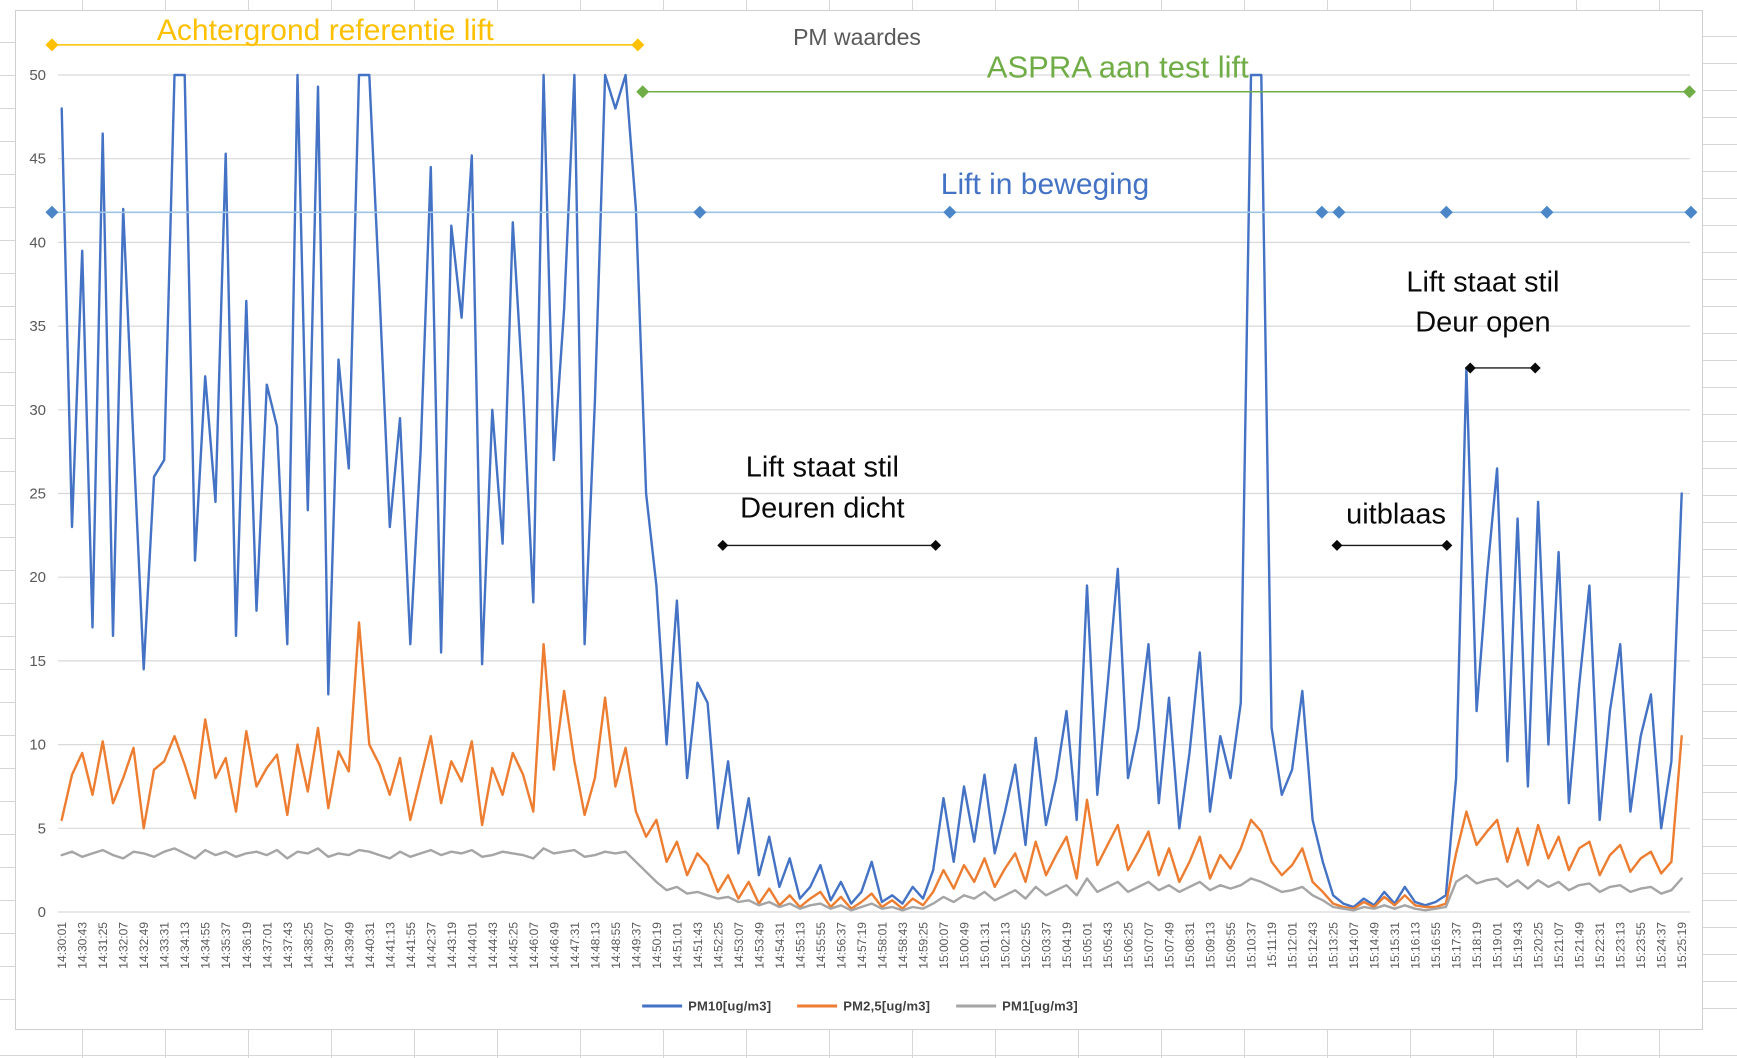 The width and height of the screenshot is (1737, 1058). I want to click on x-axis-tick-label: 15:19:43, so click(1518, 945).